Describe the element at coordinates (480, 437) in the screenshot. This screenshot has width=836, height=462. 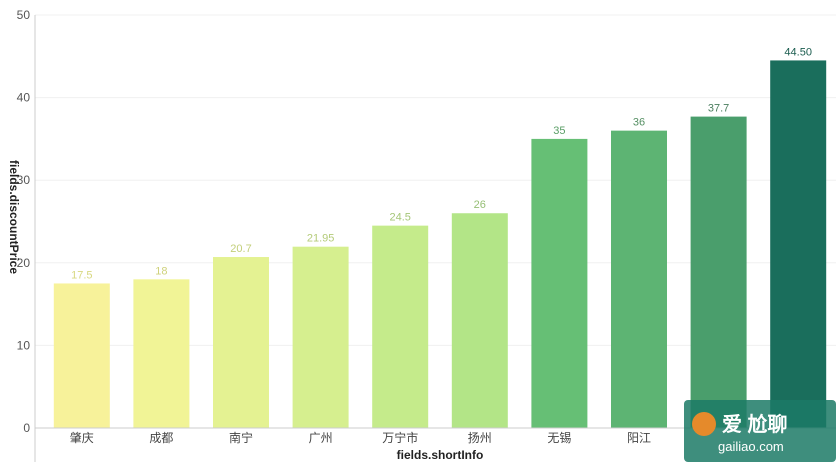
I see `x-tick-label: 扬州` at that location.